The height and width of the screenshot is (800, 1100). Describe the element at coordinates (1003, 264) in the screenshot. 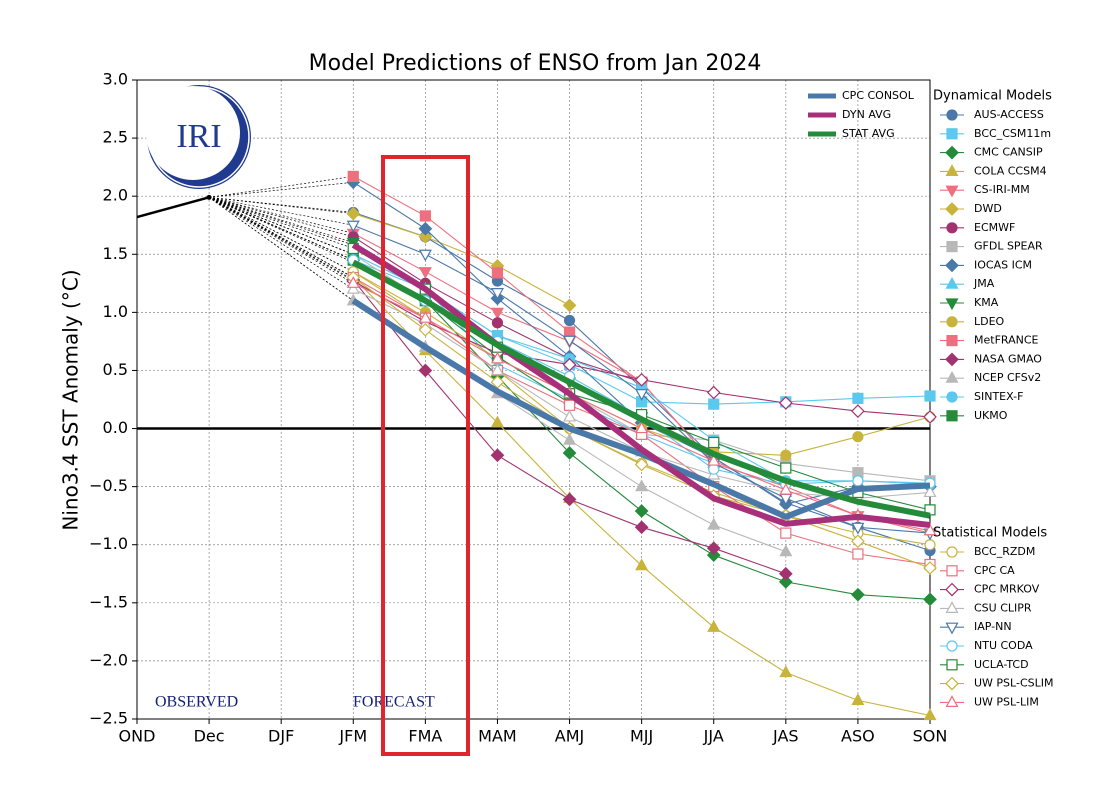

I see `legend-label: IOCAS ICM` at that location.